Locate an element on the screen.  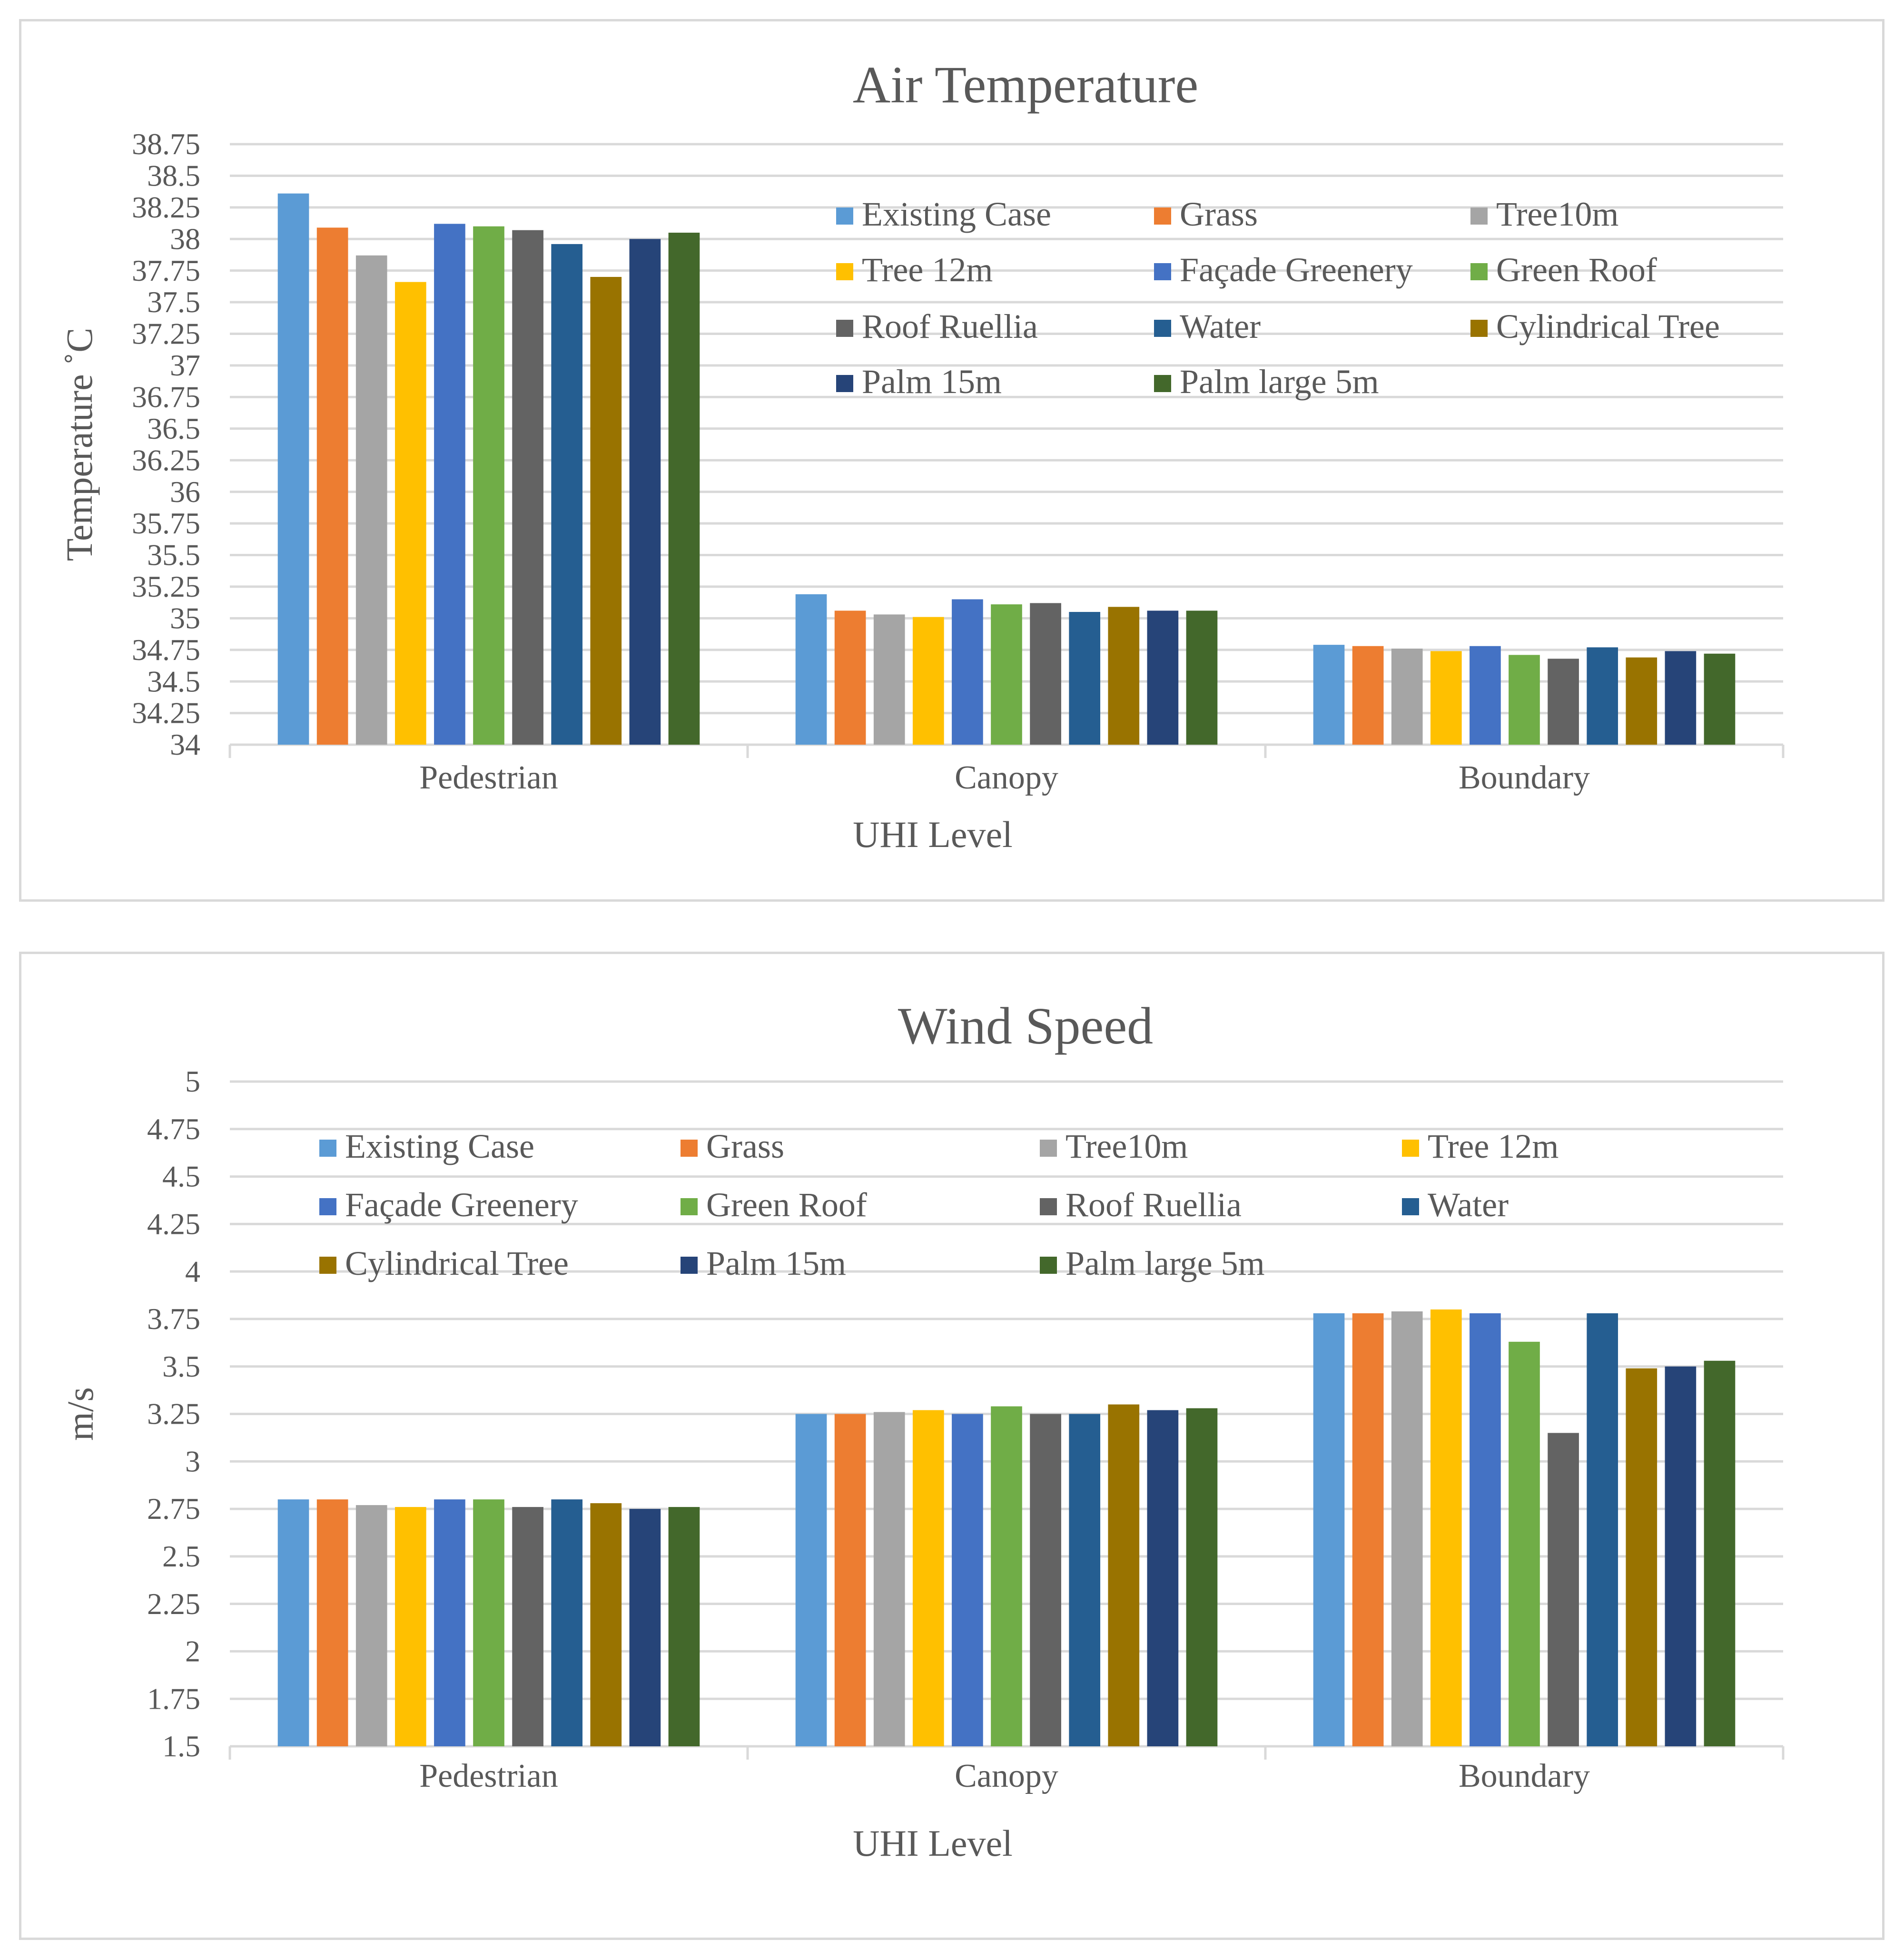
y-tick-label: 1.75 is located at coordinates (173, 1698).